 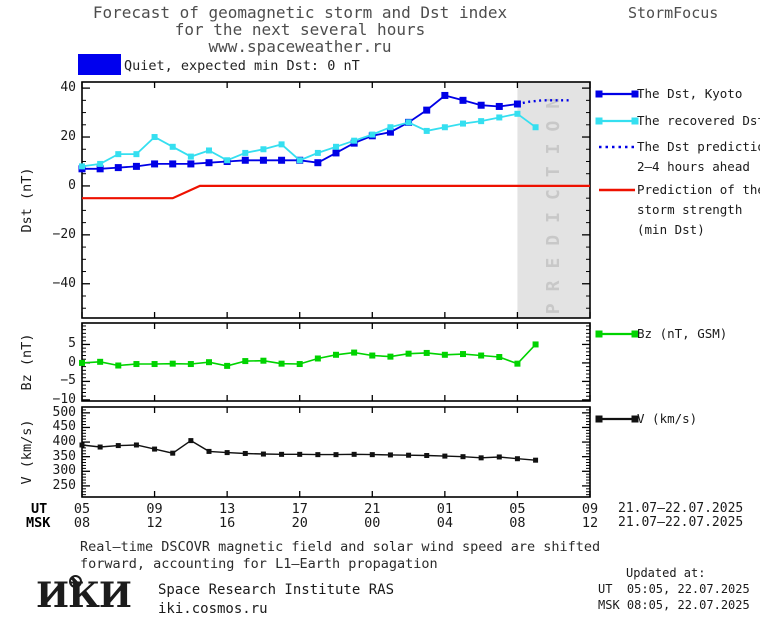 What do you see at coordinates (64, 456) in the screenshot?
I see `y-tick-label: 350` at bounding box center [64, 456].